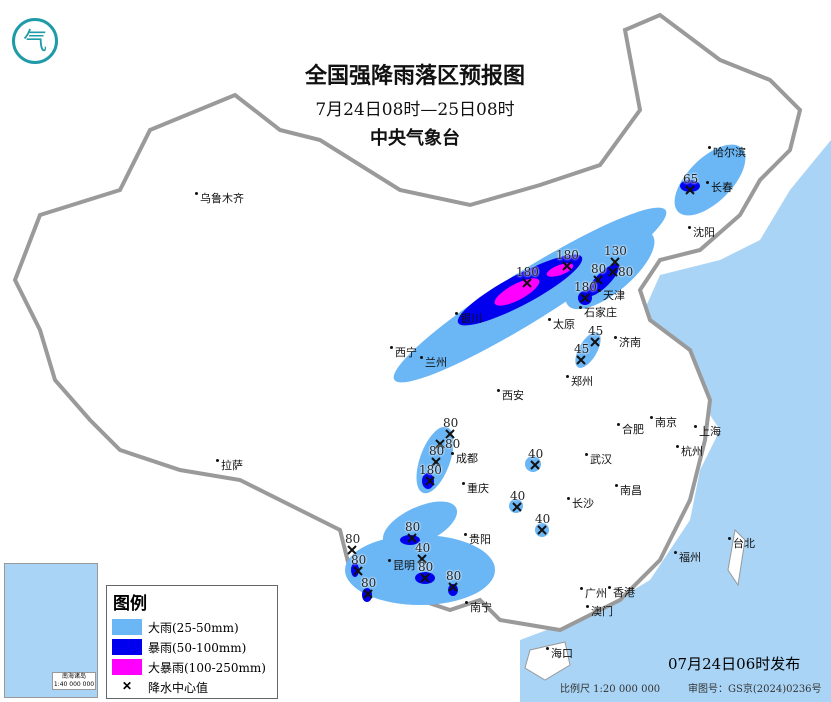  What do you see at coordinates (727, 152) in the screenshot?
I see `city-label: 哈尔滨` at bounding box center [727, 152].